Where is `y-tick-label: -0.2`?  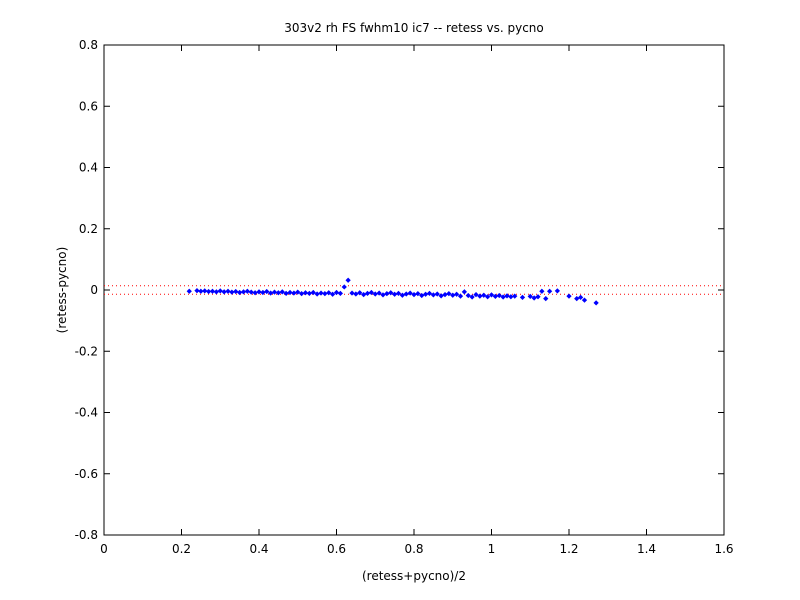
y-tick-label: -0.2 is located at coordinates (86, 351).